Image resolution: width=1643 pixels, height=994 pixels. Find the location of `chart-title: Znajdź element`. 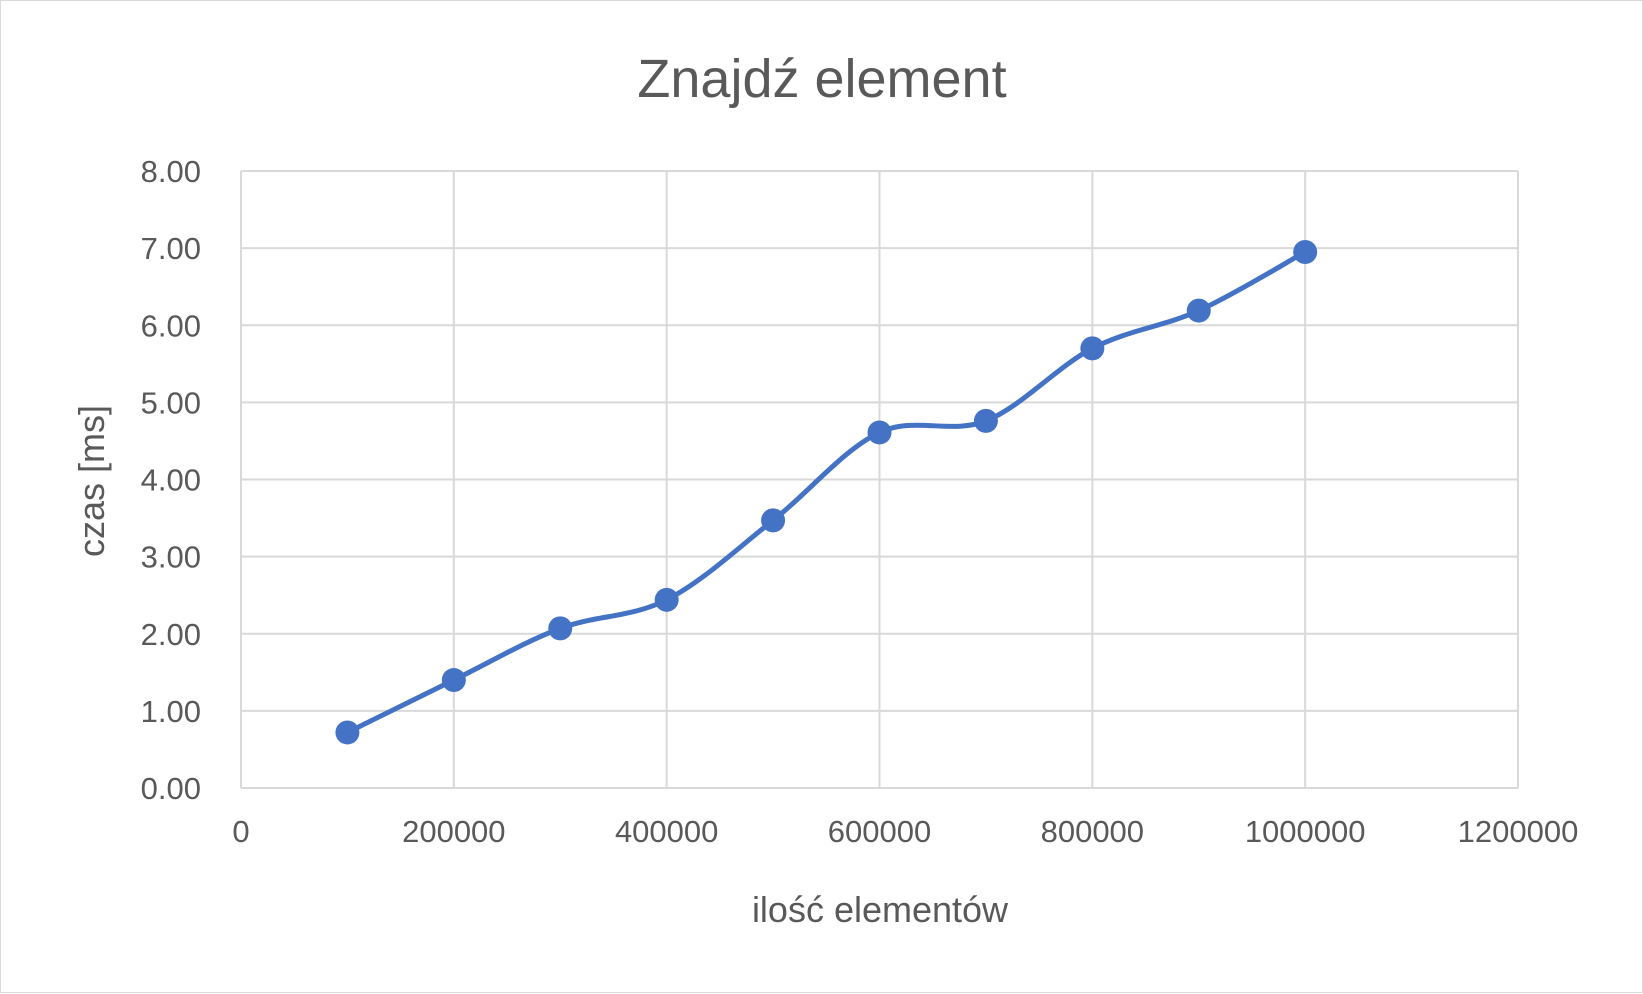

chart-title: Znajdź element is located at coordinates (821, 79).